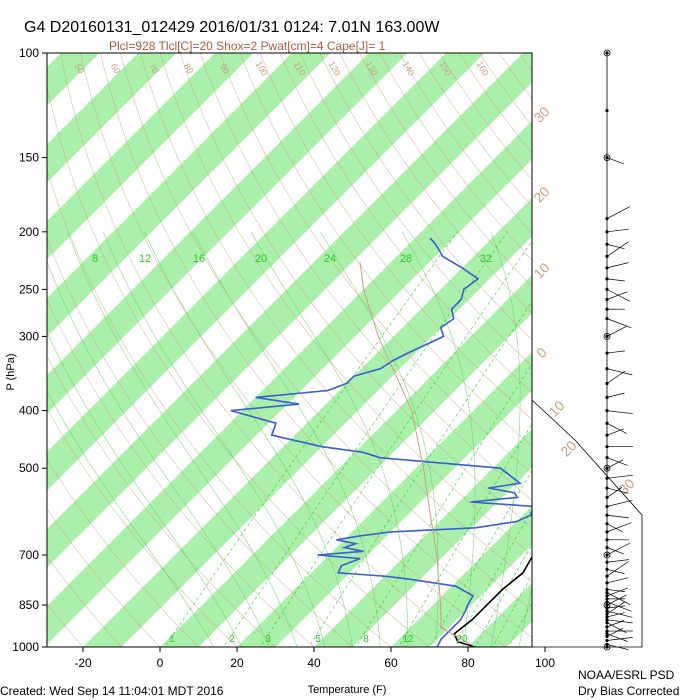 The height and width of the screenshot is (700, 700). I want to click on theta-label: 20, so click(541, 194).